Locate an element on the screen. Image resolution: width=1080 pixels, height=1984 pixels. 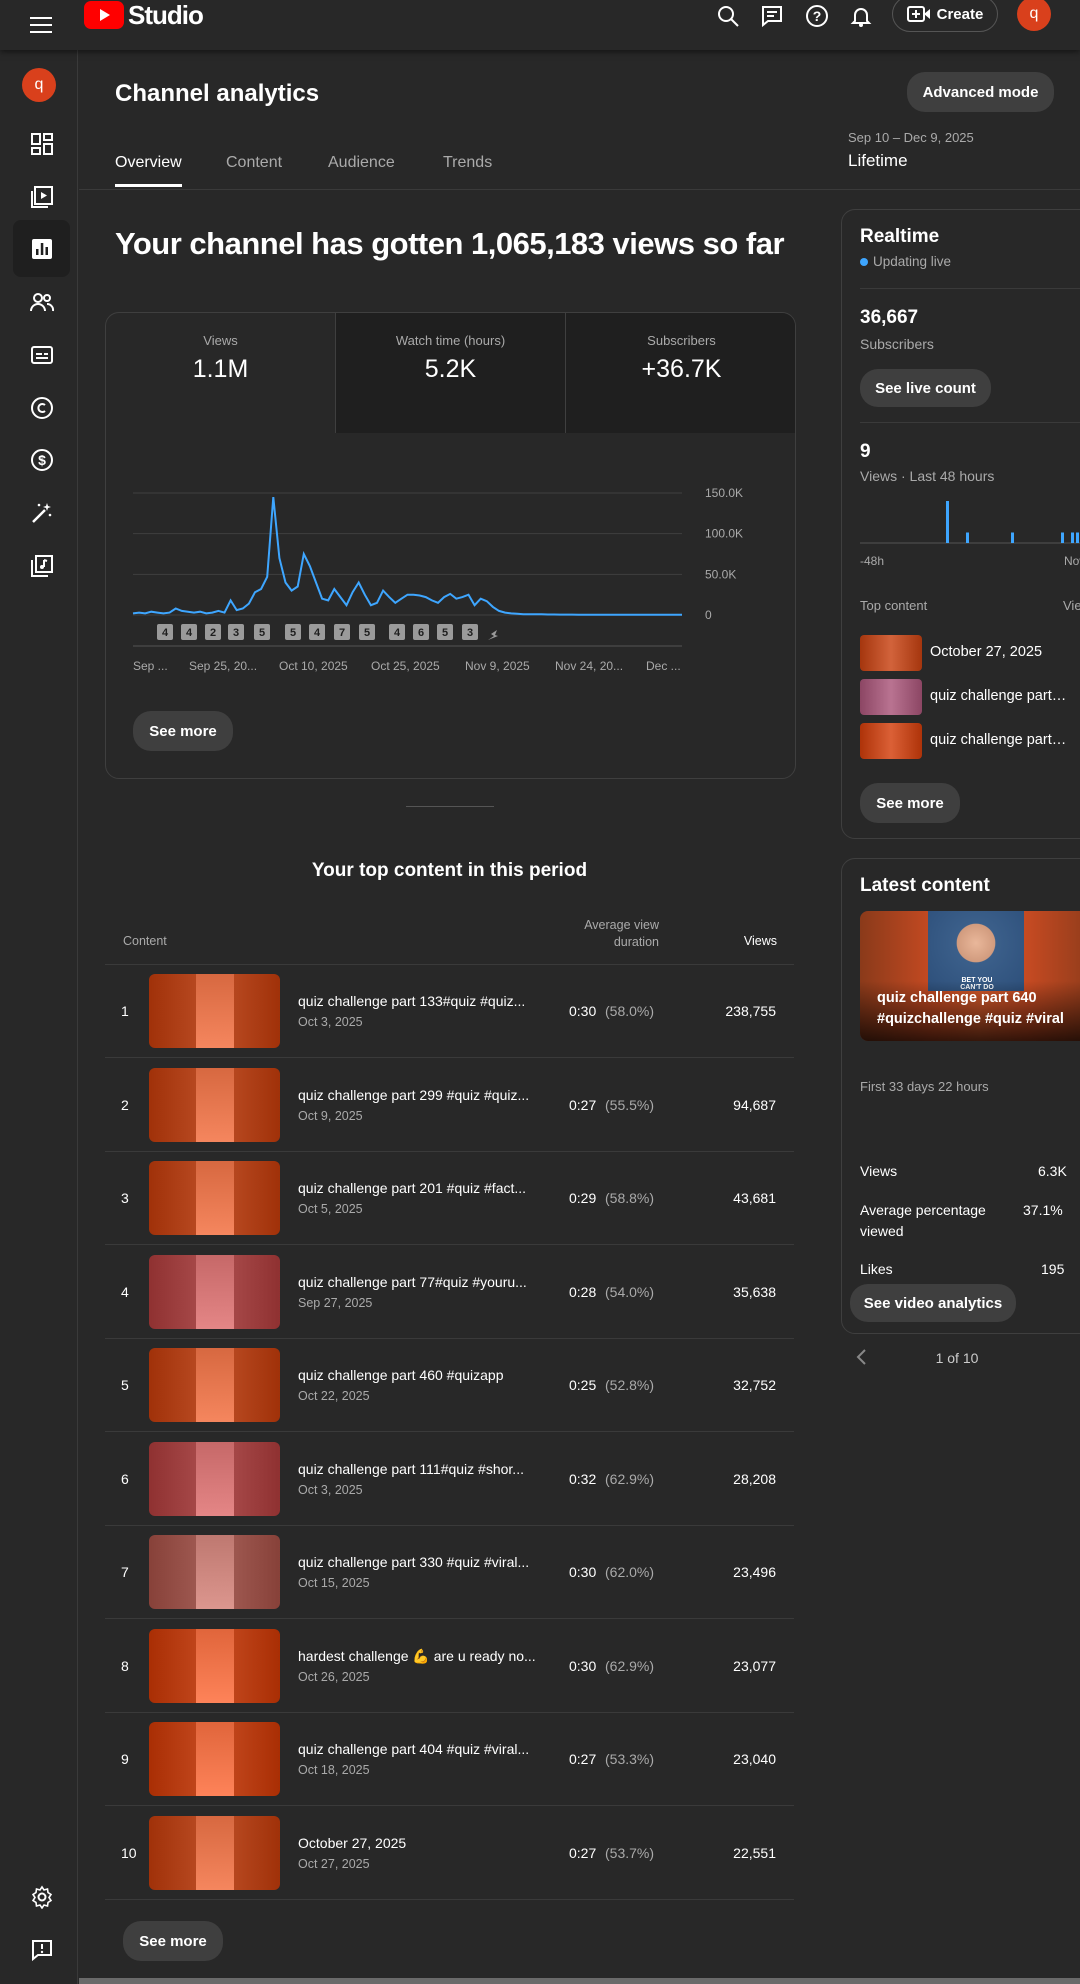
see-live-count-button: See live count is located at coordinates (925, 388).